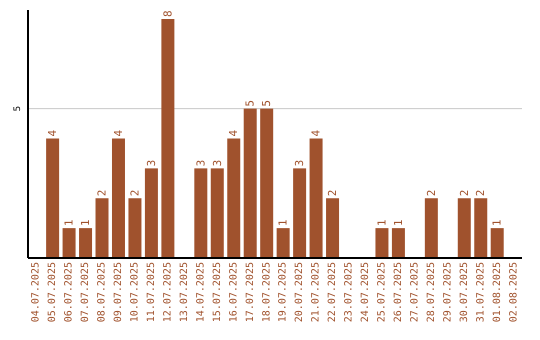 The height and width of the screenshot is (340, 540). What do you see at coordinates (52, 292) in the screenshot?
I see `x-tick-label: 05.07.2025` at bounding box center [52, 292].